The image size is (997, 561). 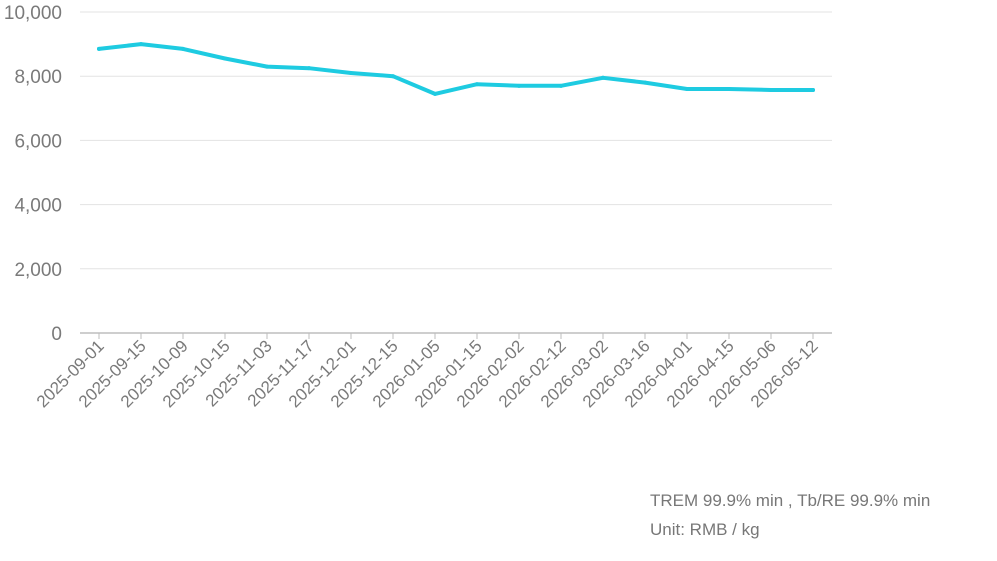 I want to click on y-tick-label: 6,000, so click(x=38, y=141).